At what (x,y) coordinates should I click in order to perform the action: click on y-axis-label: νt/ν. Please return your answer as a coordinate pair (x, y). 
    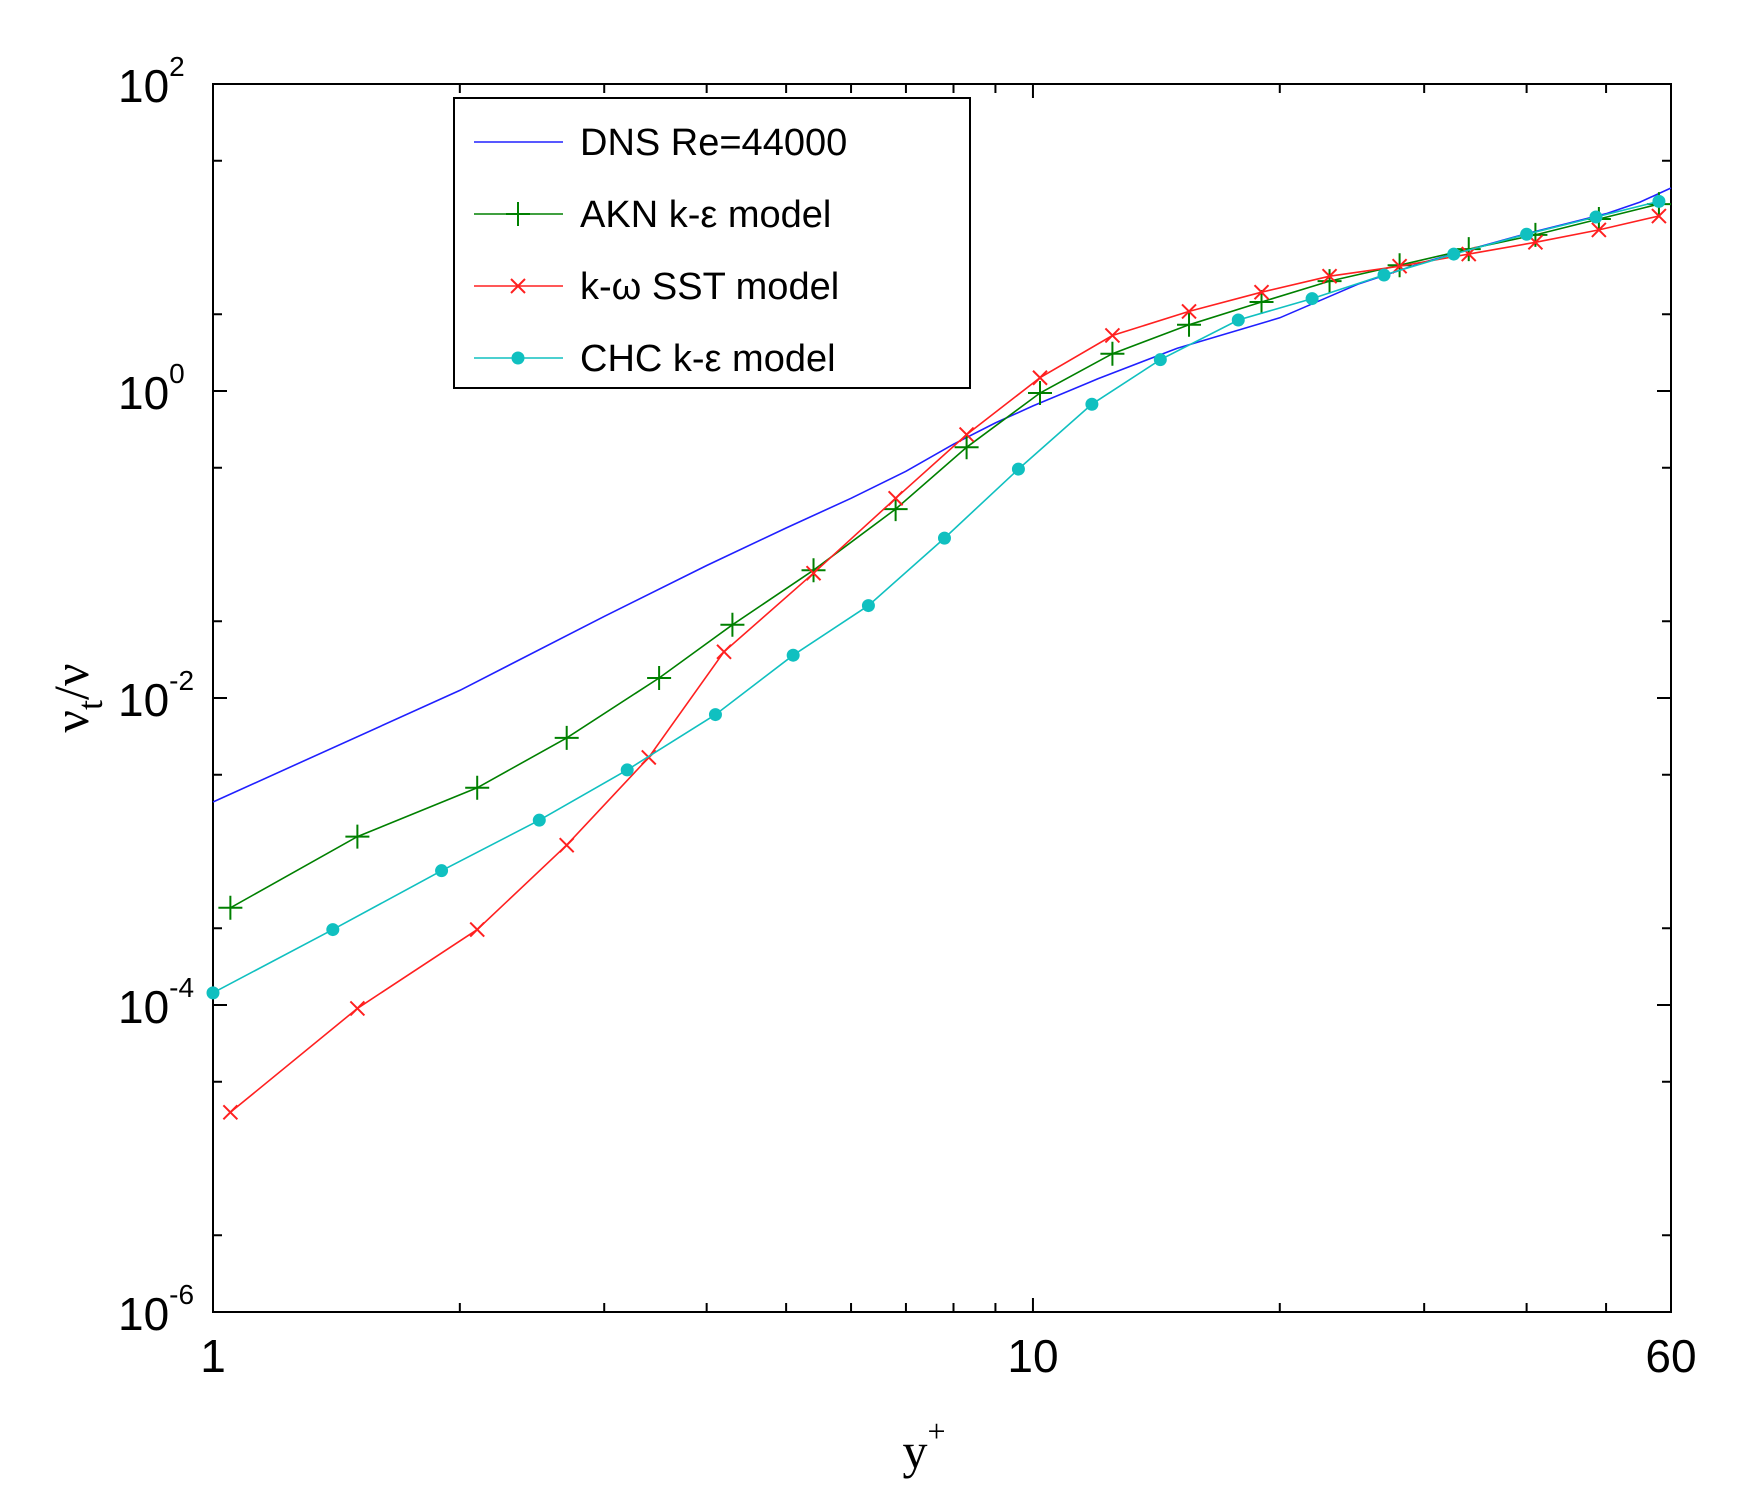
    Looking at the image, I should click on (76, 697).